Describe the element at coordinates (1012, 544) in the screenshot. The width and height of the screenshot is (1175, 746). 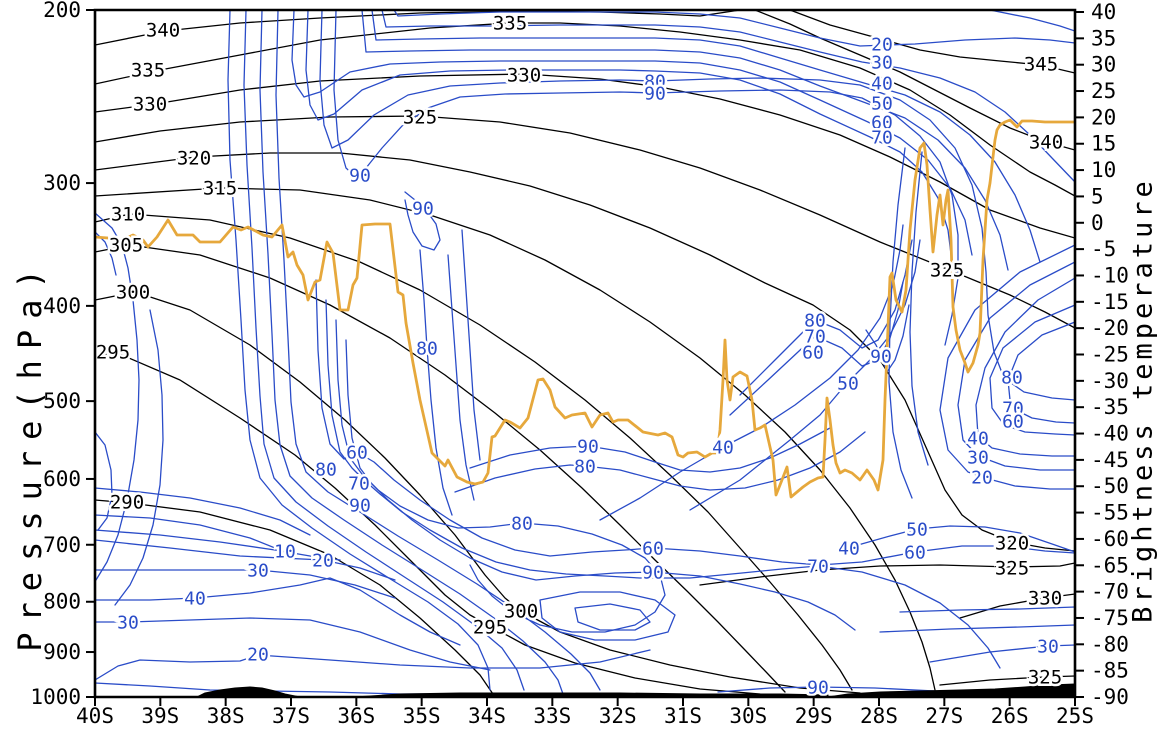
I see `contour-label-black: 320` at that location.